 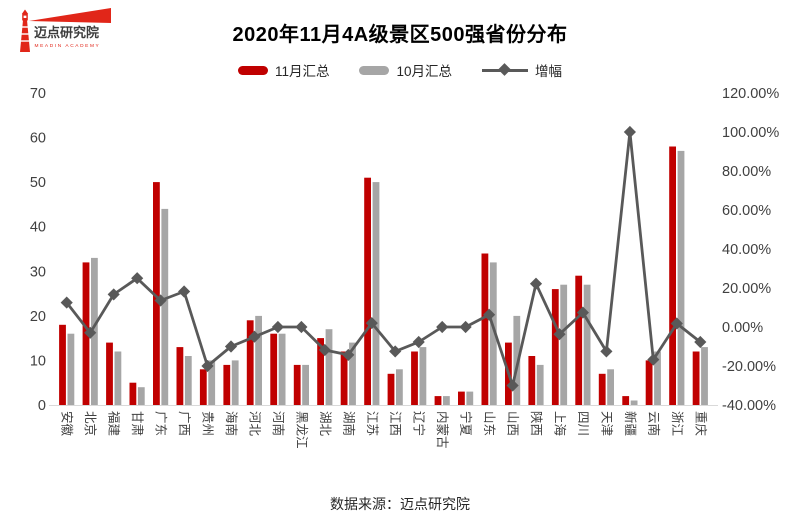 What do you see at coordinates (746, 250) in the screenshot?
I see `right-axis-tick-label: 40.00%` at bounding box center [746, 250].